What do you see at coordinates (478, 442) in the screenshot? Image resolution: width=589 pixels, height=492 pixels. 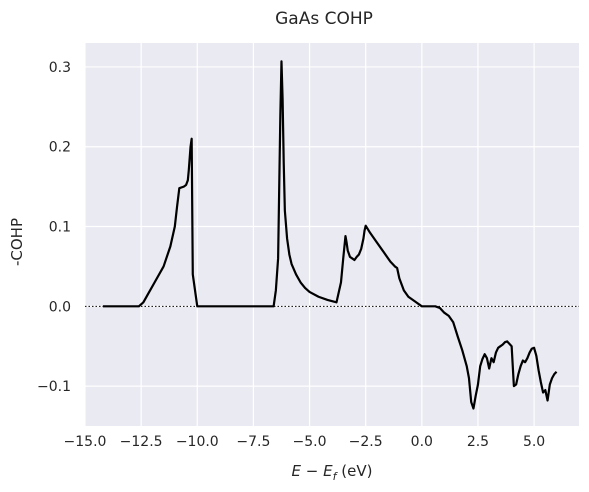 I see `x-tick-label: 2.5` at bounding box center [478, 442].